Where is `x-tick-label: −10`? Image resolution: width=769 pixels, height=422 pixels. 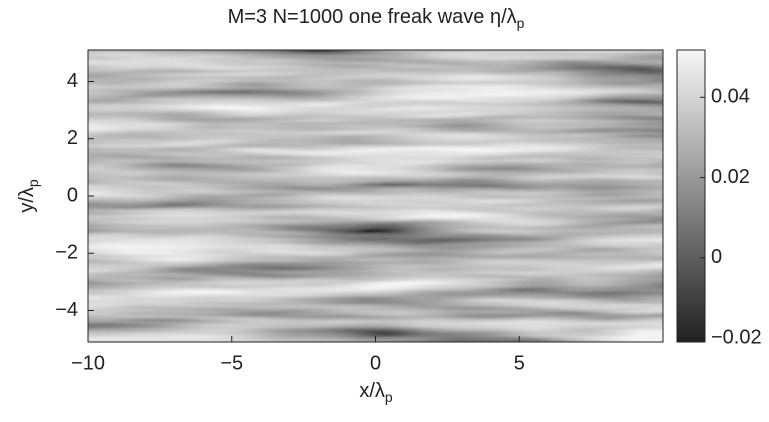
x-tick-label: −10 is located at coordinates (88, 363).